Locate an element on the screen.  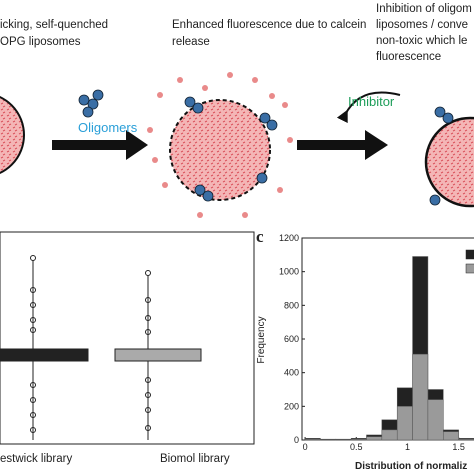
y-tick-label: 200 is located at coordinates (291, 406).